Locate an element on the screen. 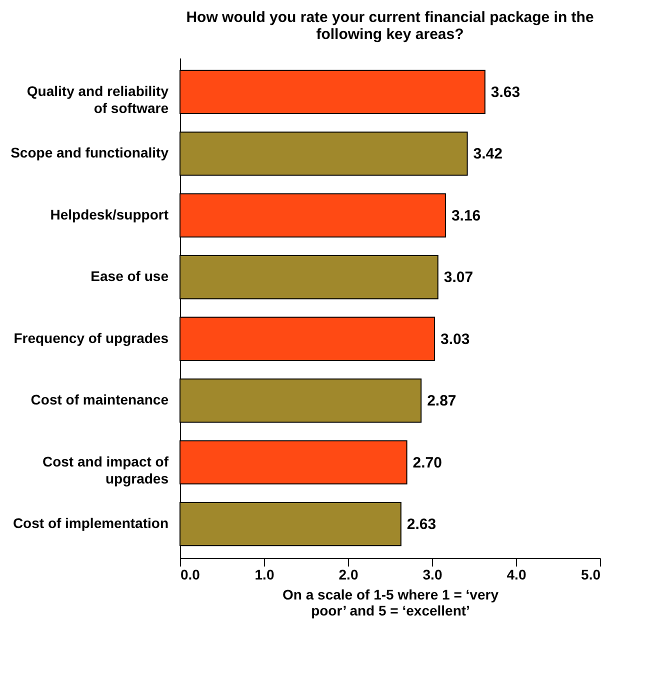 Image resolution: width=661 pixels, height=679 pixels. y-tick-label: Ease of use is located at coordinates (129, 276).